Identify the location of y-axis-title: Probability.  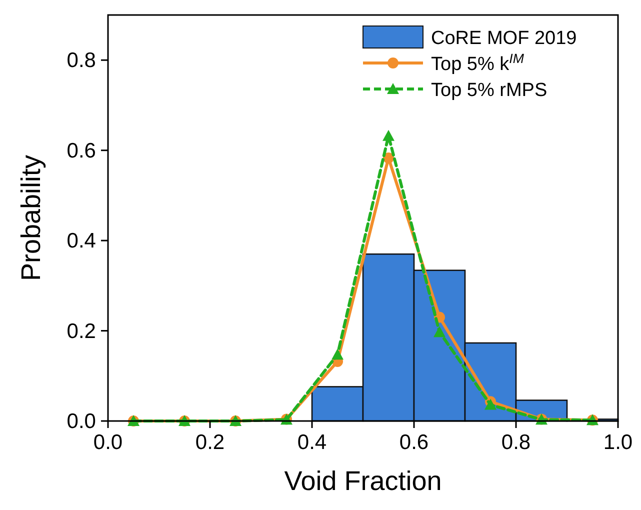
(31, 218).